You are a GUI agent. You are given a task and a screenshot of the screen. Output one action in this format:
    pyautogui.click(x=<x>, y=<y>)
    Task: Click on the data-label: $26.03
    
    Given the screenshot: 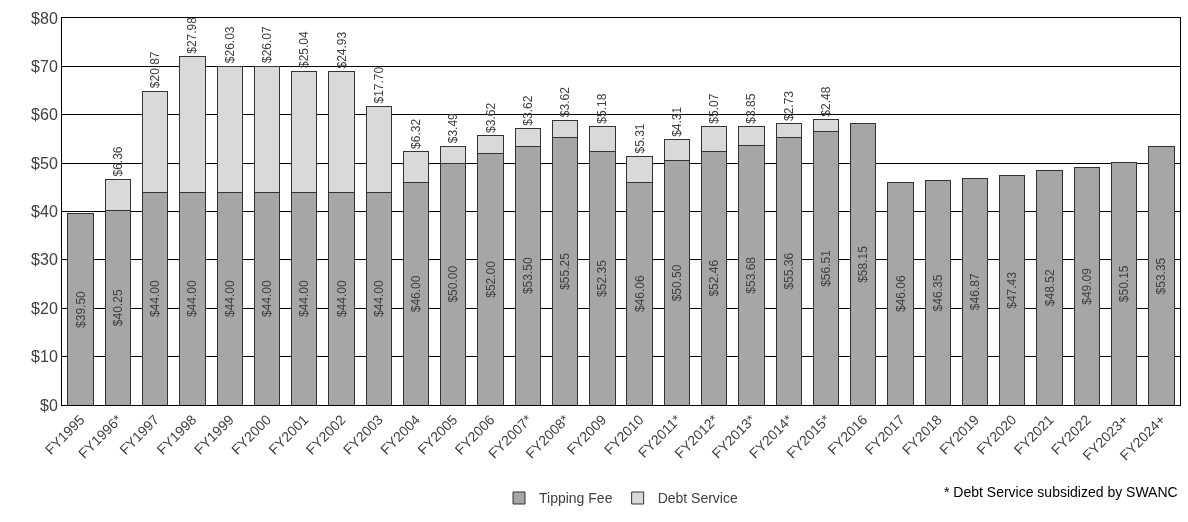 What is the action you would take?
    pyautogui.click(x=229, y=45)
    